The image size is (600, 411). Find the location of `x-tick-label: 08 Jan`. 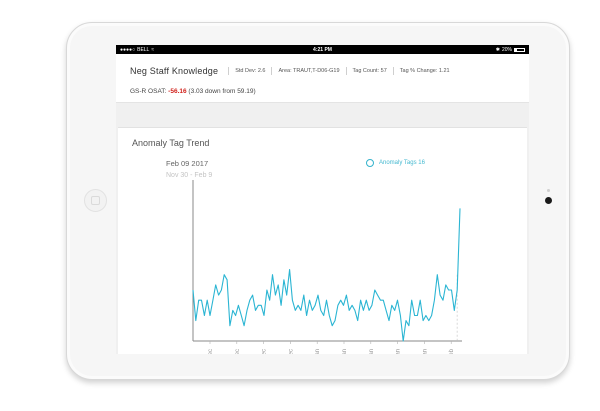

x-tick-label: 08 Jan is located at coordinates (345, 351).